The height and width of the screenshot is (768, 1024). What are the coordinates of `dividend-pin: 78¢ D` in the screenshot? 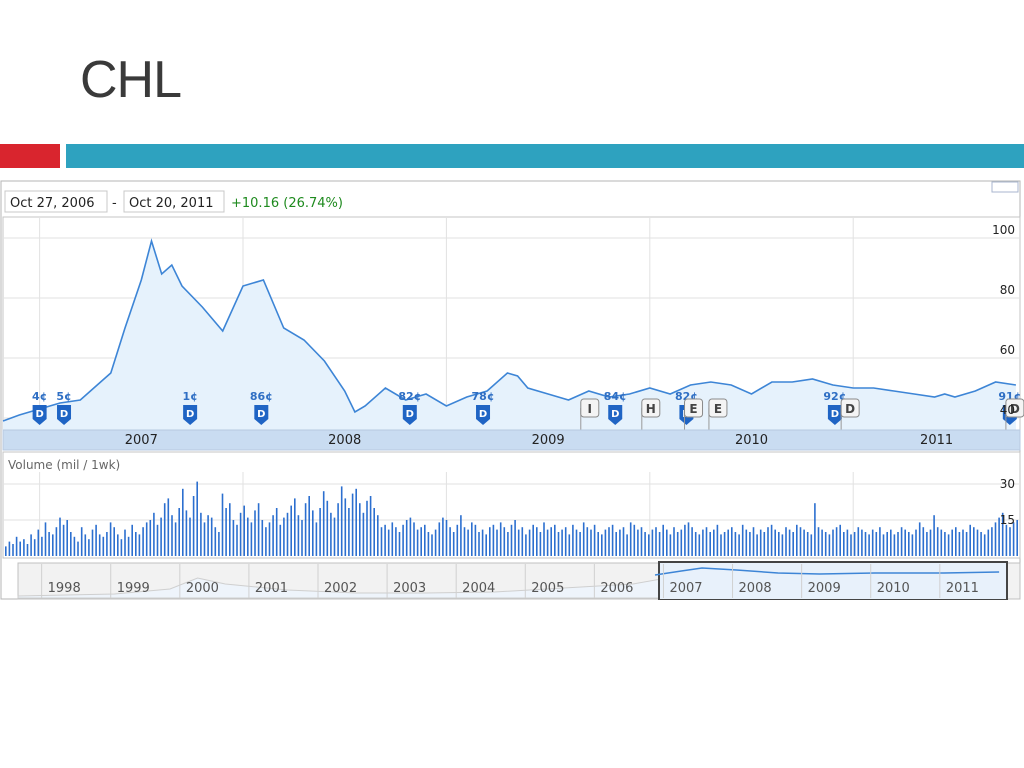 It's located at (483, 407).